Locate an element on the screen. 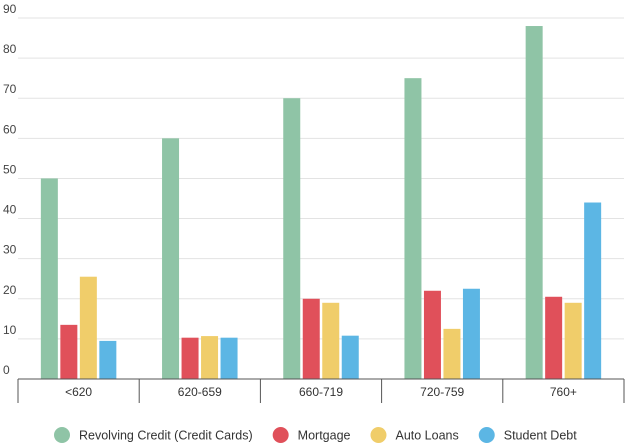 The height and width of the screenshot is (448, 629). y-tick-label: 90 is located at coordinates (10, 9).